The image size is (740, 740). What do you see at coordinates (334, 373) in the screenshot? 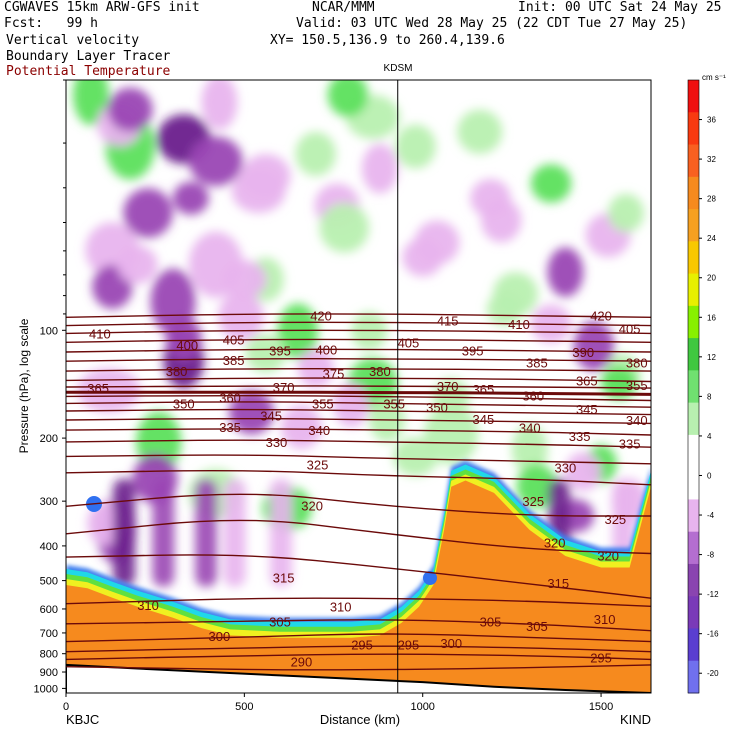
I see `theta-label: 375` at bounding box center [334, 373].